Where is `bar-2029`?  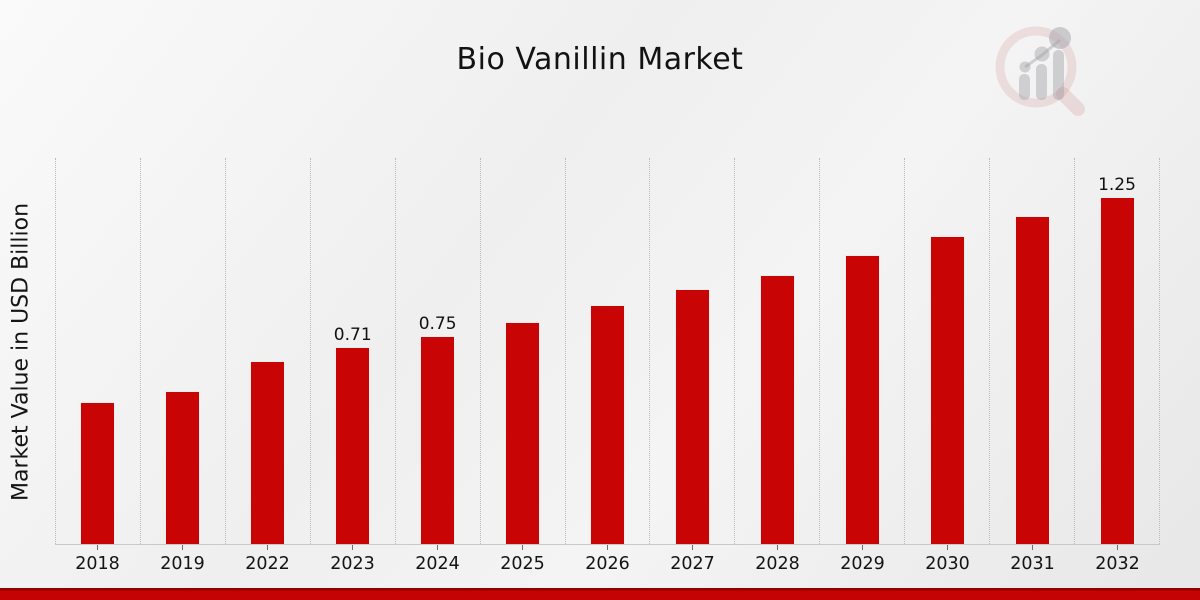 bar-2029 is located at coordinates (862, 399).